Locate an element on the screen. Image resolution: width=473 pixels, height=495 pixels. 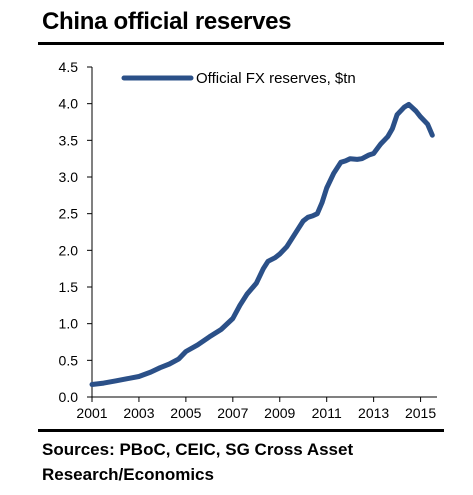
x-axis-ticks: 2001 2003 2005 2007 2009 2011 2013 2015 is located at coordinates (256, 409).